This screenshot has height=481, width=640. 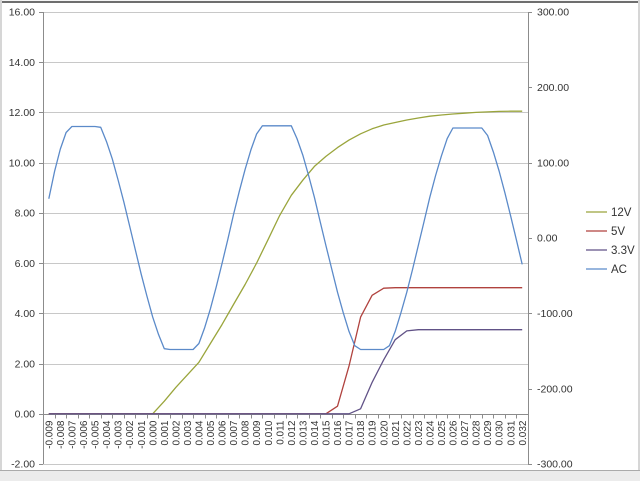 What do you see at coordinates (280, 432) in the screenshot?
I see `x-axis-tick-label: 0.011` at bounding box center [280, 432].